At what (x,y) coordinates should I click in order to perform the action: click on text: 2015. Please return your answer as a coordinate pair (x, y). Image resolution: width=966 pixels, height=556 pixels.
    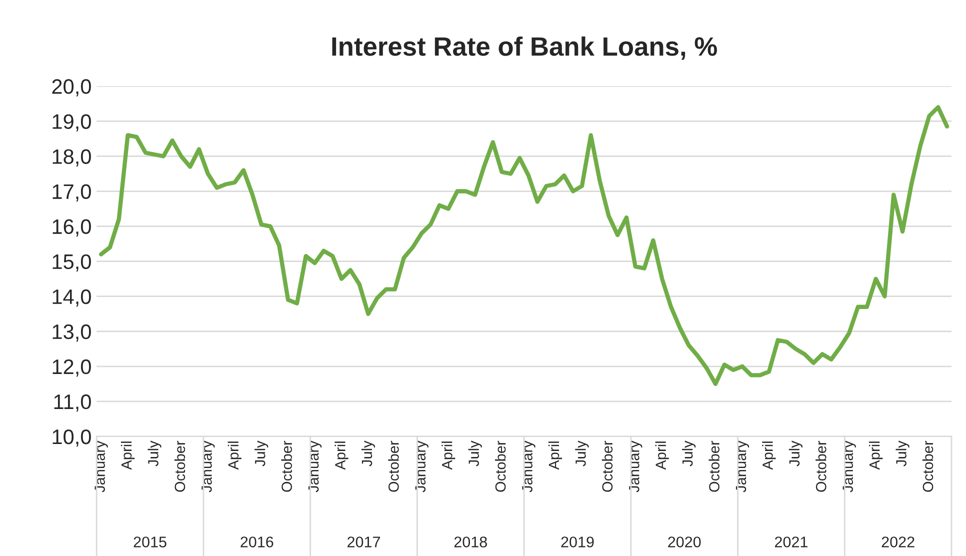
    Looking at the image, I should click on (150, 542).